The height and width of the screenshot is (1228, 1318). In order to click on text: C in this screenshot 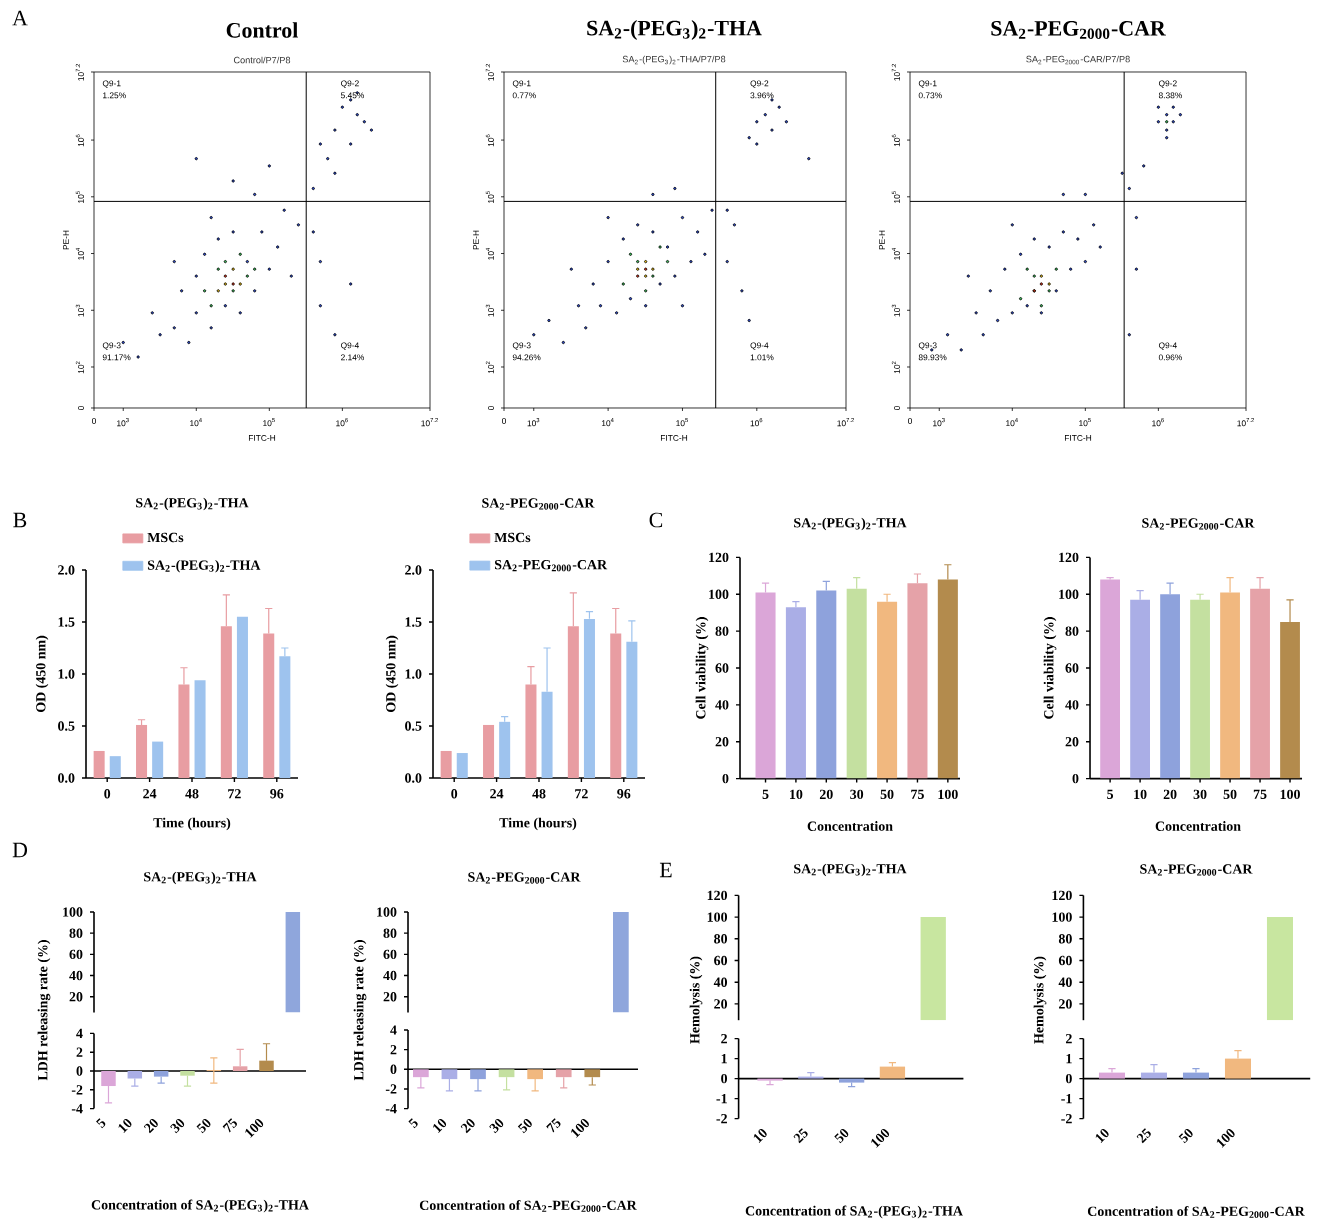, I will do `click(656, 520)`.